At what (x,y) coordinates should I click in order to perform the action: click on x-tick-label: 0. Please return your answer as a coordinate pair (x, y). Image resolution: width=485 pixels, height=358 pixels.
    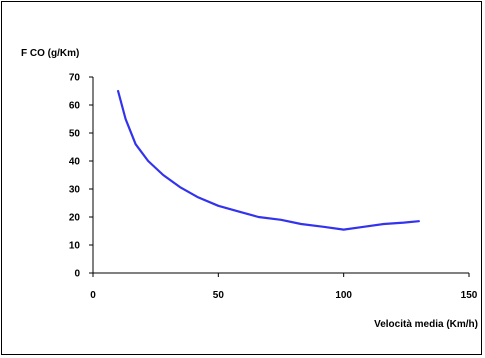
    Looking at the image, I should click on (93, 295).